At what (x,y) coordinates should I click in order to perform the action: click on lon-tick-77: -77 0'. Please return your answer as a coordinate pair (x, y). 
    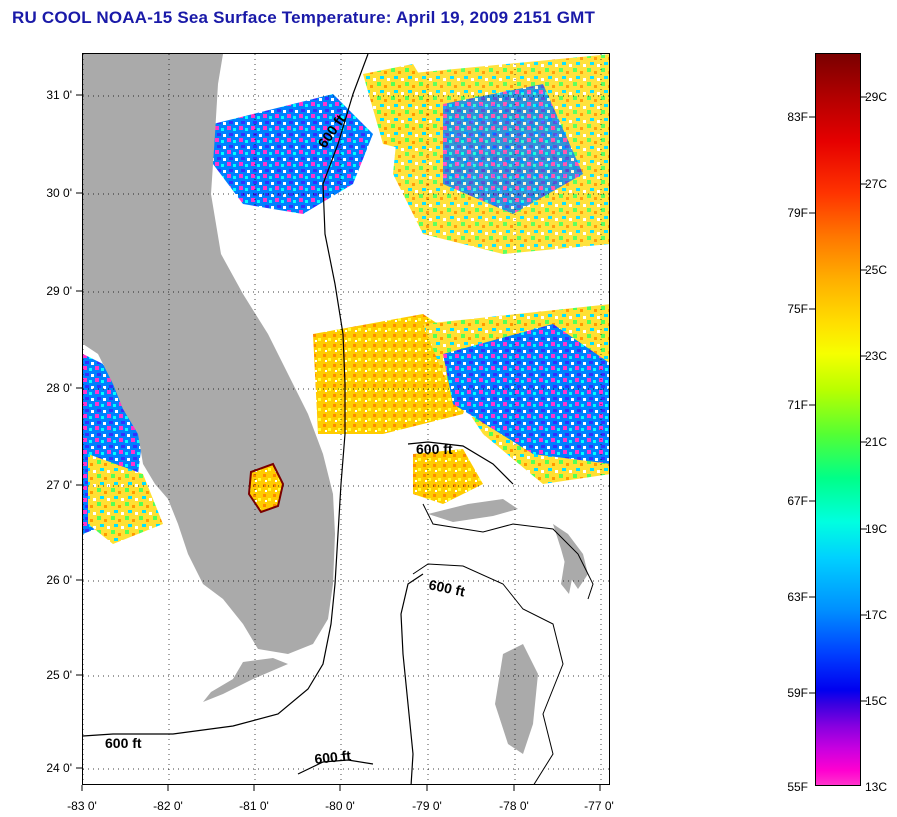
    Looking at the image, I should click on (599, 806).